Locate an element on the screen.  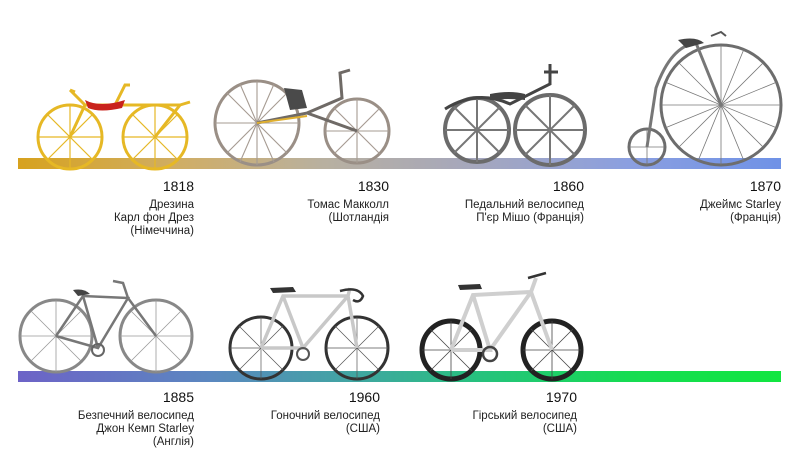
entry-text: Гірський велосипед is located at coordinates (524, 416).